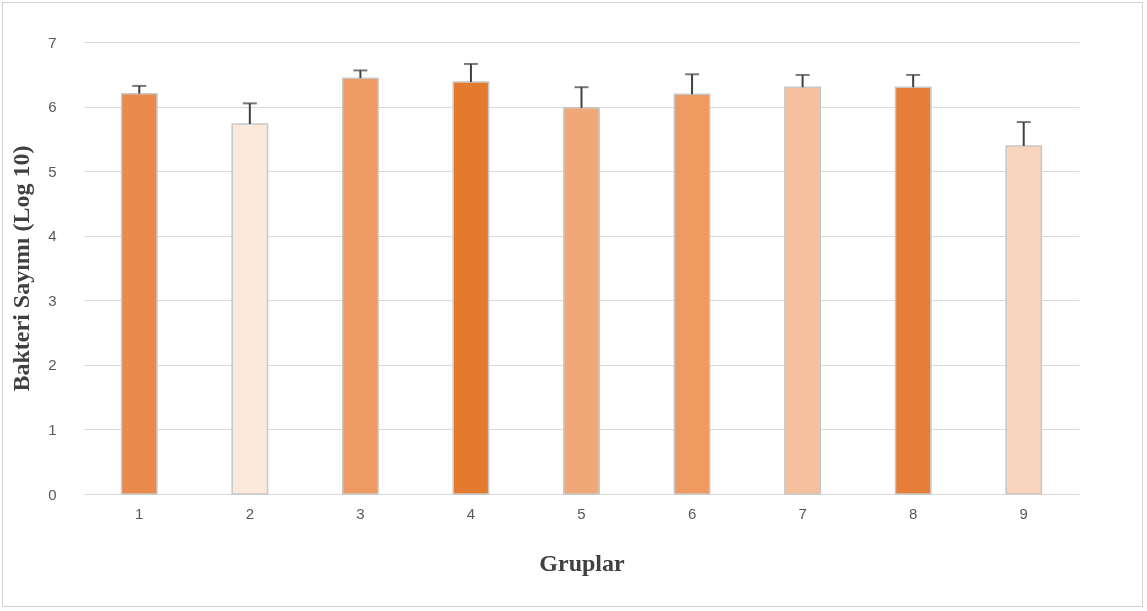 This screenshot has width=1147, height=611. Describe the element at coordinates (913, 513) in the screenshot. I see `x-tick-label: 8` at that location.